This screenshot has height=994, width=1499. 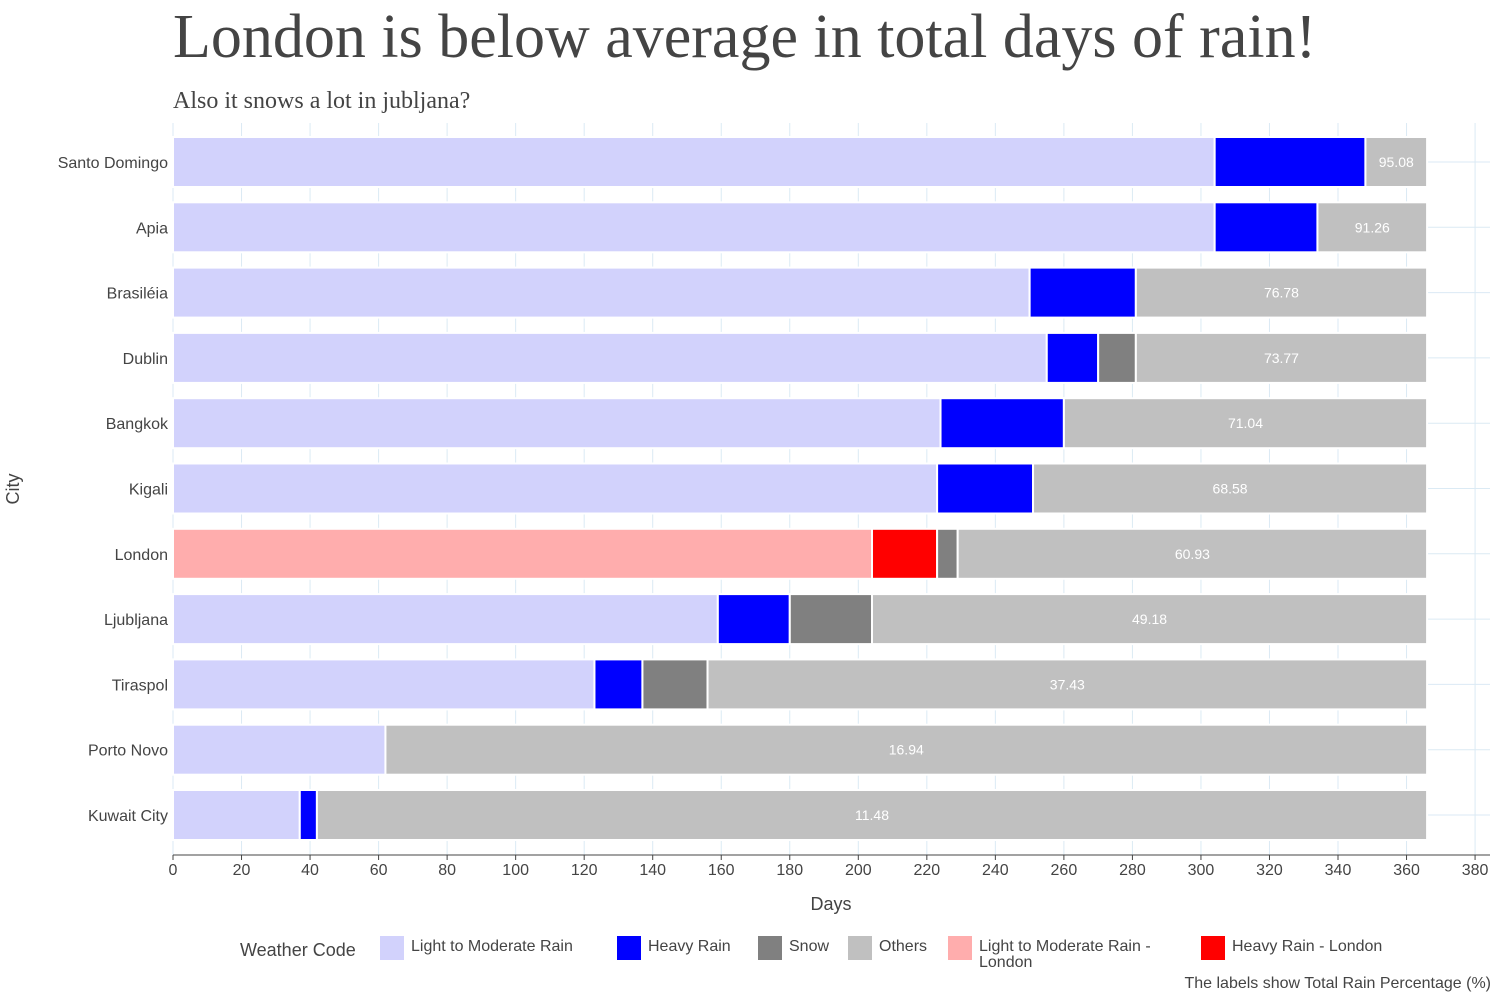 What do you see at coordinates (140, 685) in the screenshot?
I see `y-tick-label: Tiraspol` at bounding box center [140, 685].